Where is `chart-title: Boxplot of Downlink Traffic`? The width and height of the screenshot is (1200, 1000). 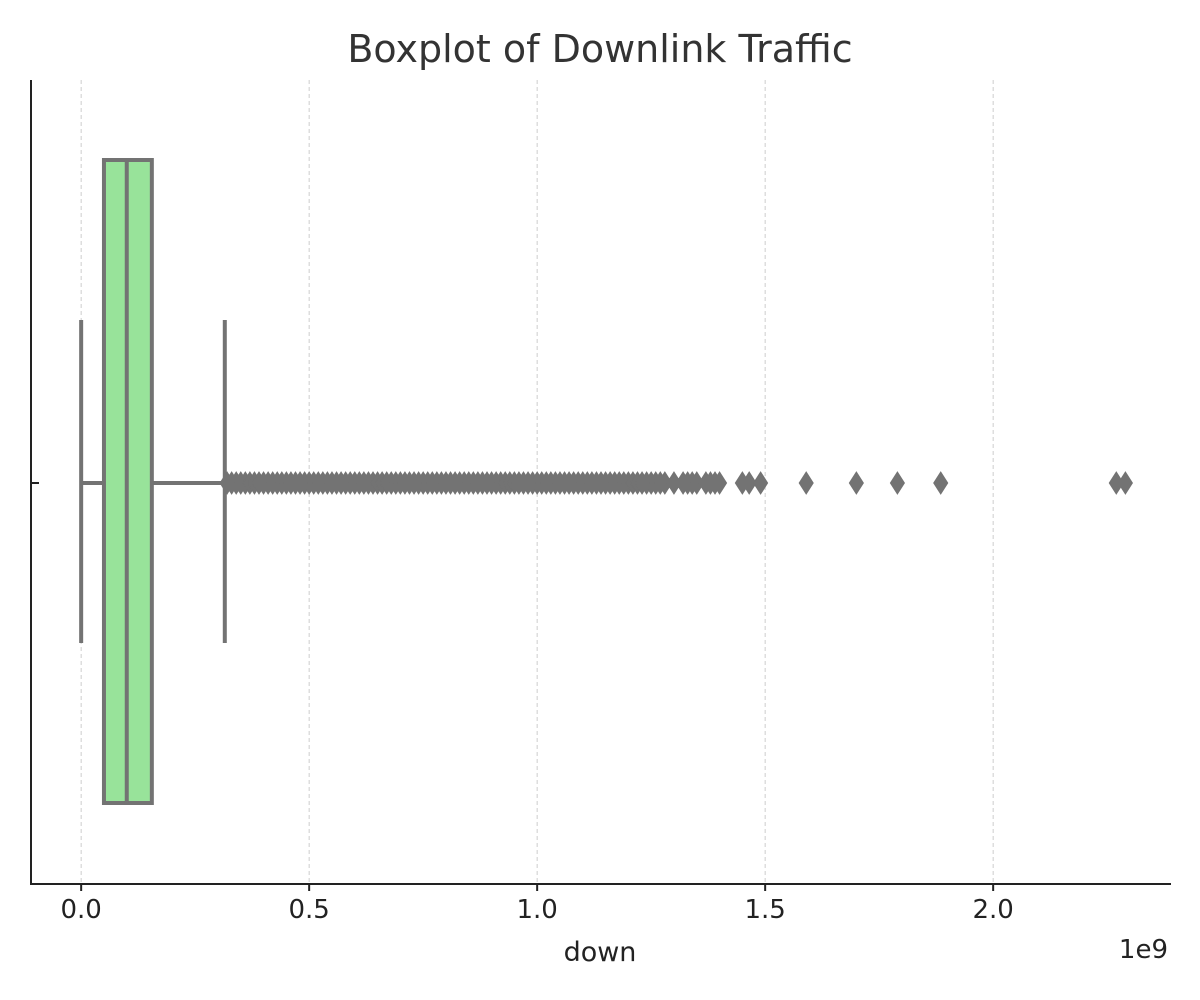 chart-title: Boxplot of Downlink Traffic is located at coordinates (599, 49).